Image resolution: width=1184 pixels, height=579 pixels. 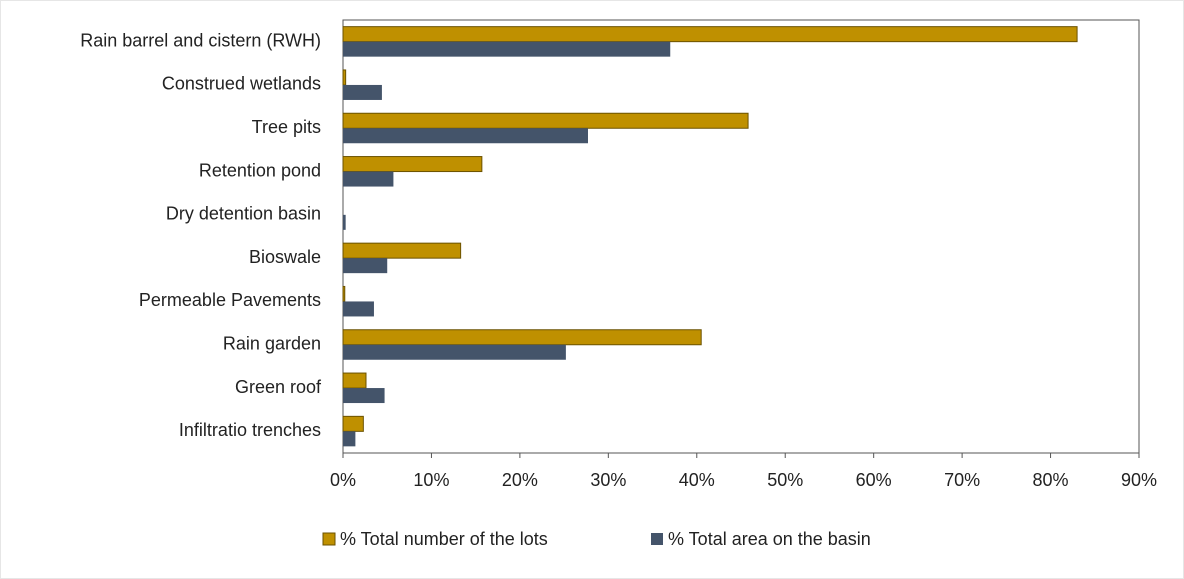 What do you see at coordinates (962, 480) in the screenshot?
I see `x-tick-label: 70%` at bounding box center [962, 480].